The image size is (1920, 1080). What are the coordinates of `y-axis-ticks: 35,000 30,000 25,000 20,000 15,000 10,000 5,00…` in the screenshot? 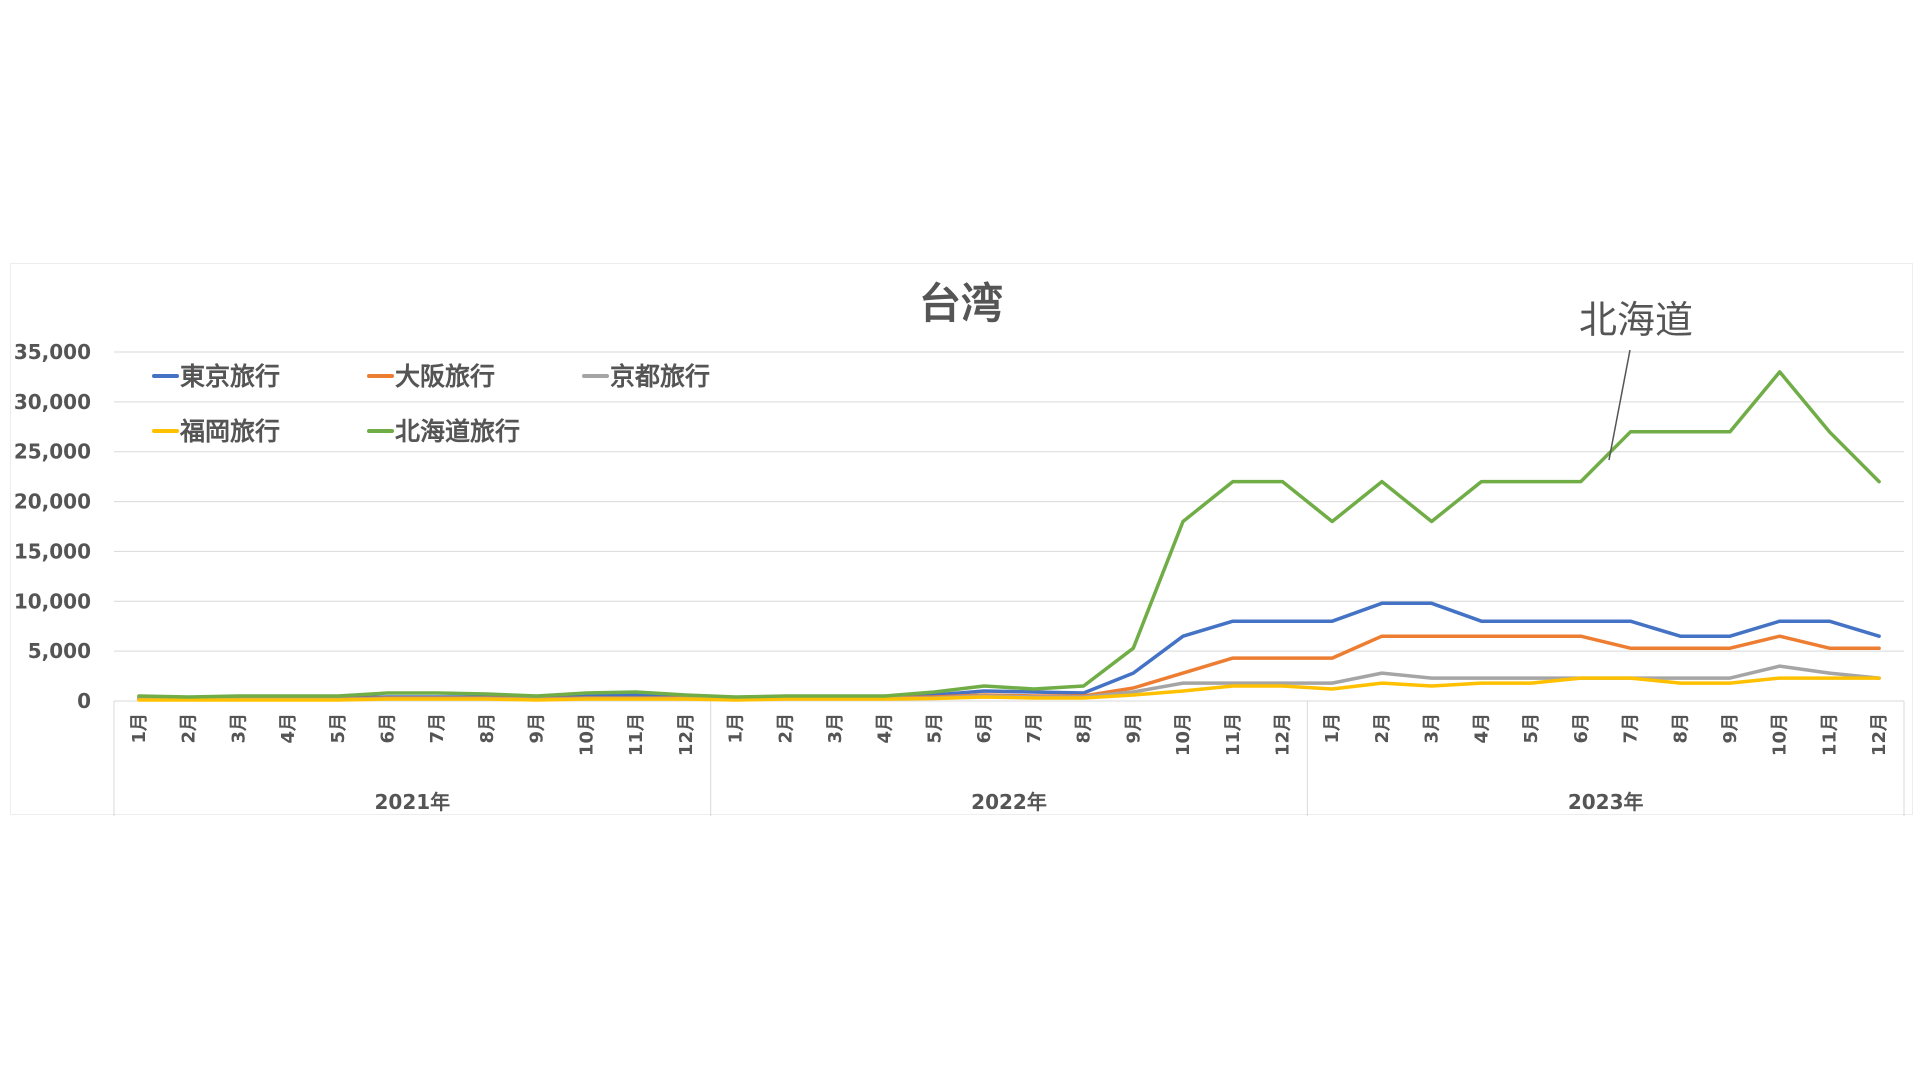 It's located at (52, 526).